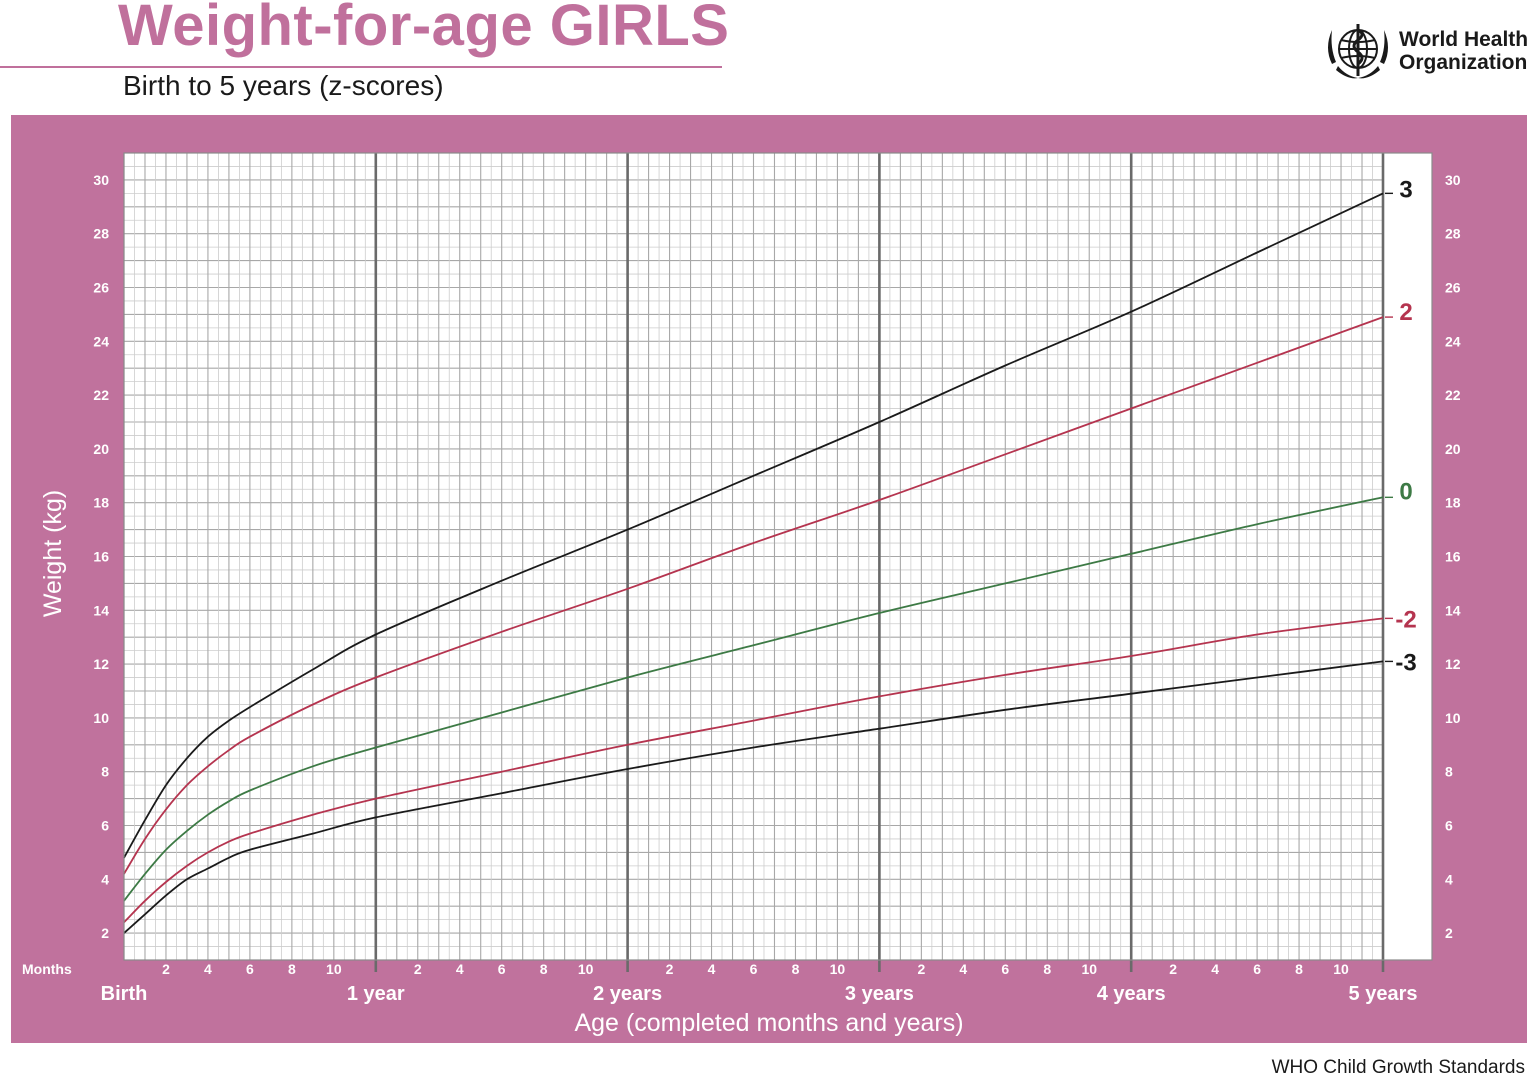 The image size is (1533, 1086). What do you see at coordinates (627, 994) in the screenshot?
I see `year-tick-label: 2 years` at bounding box center [627, 994].